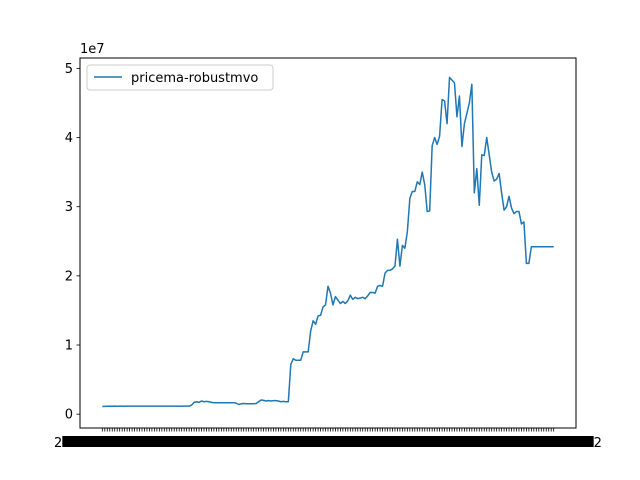 The width and height of the screenshot is (640, 480). What do you see at coordinates (69, 69) in the screenshot?
I see `y-tick-label: 5` at bounding box center [69, 69].